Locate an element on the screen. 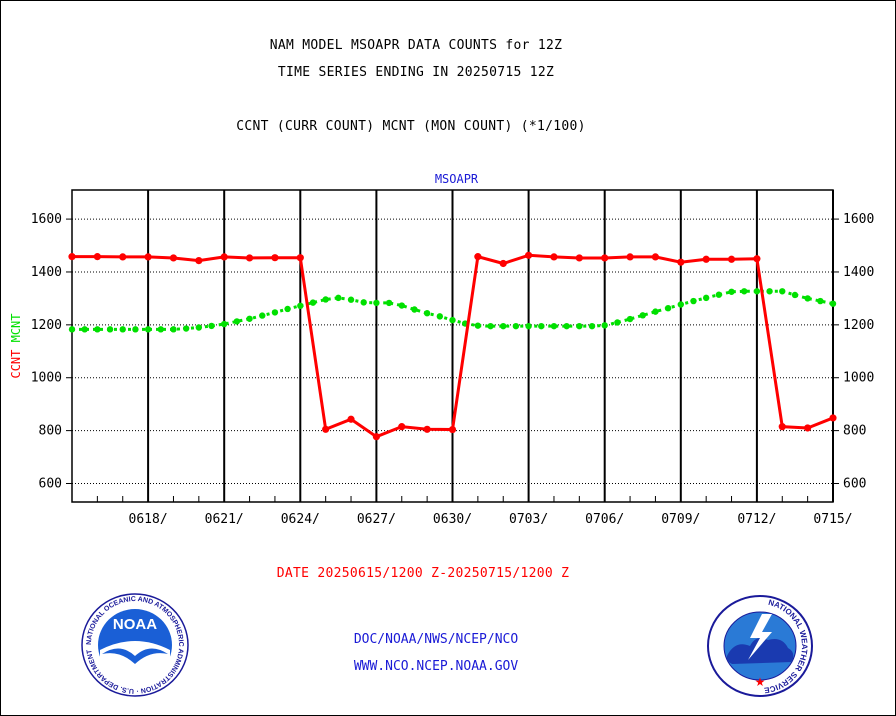  y-tick-label-right: 1000 is located at coordinates (858, 378).